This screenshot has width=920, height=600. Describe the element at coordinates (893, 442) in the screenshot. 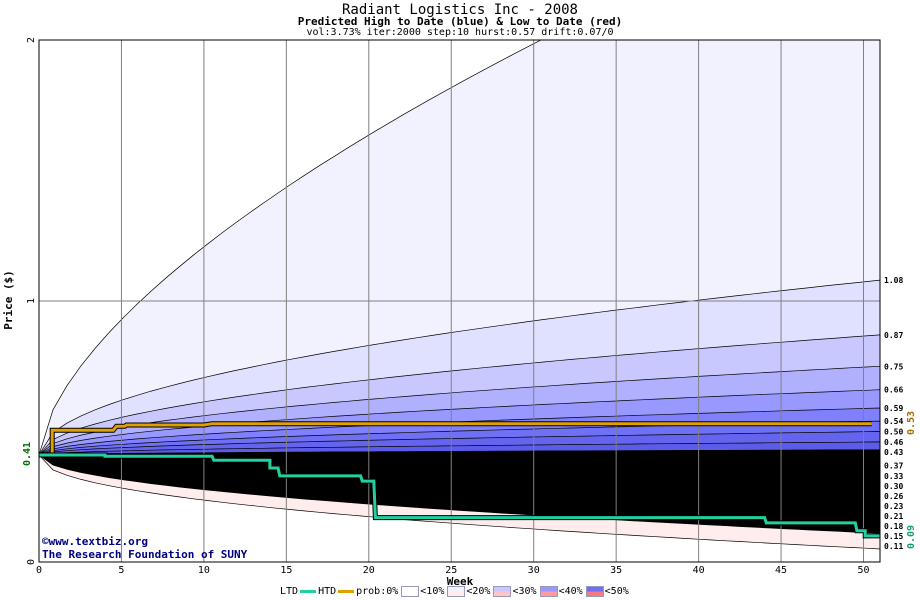

I see `high-quantile-label: 0.46` at that location.